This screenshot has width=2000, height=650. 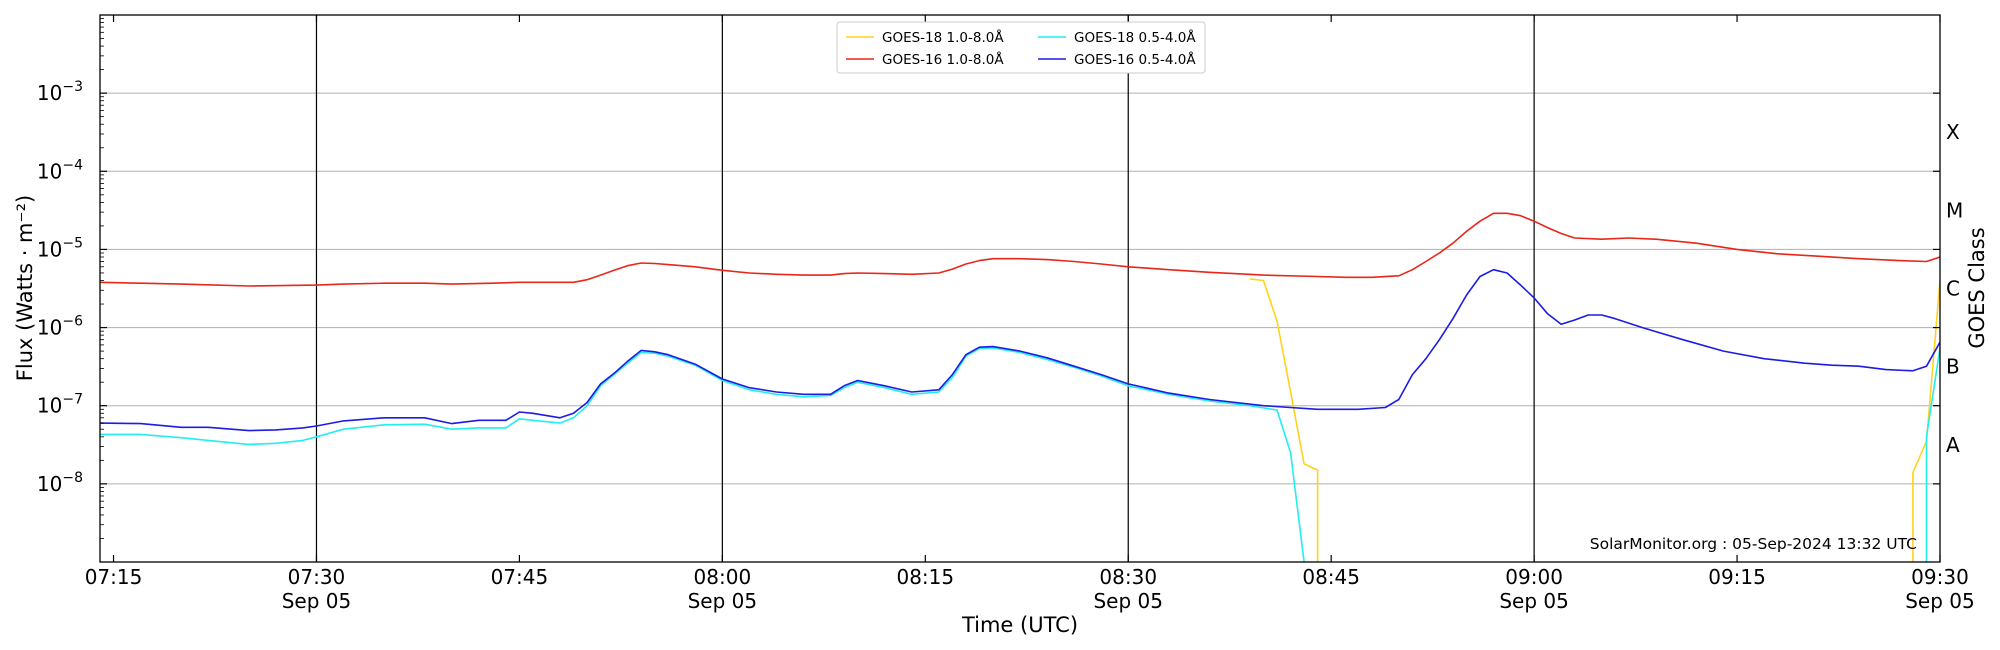 What do you see at coordinates (1753, 544) in the screenshot?
I see `source-annotation: SolarMonitor.org : 05-Sep-2024 13:32 UTC` at bounding box center [1753, 544].